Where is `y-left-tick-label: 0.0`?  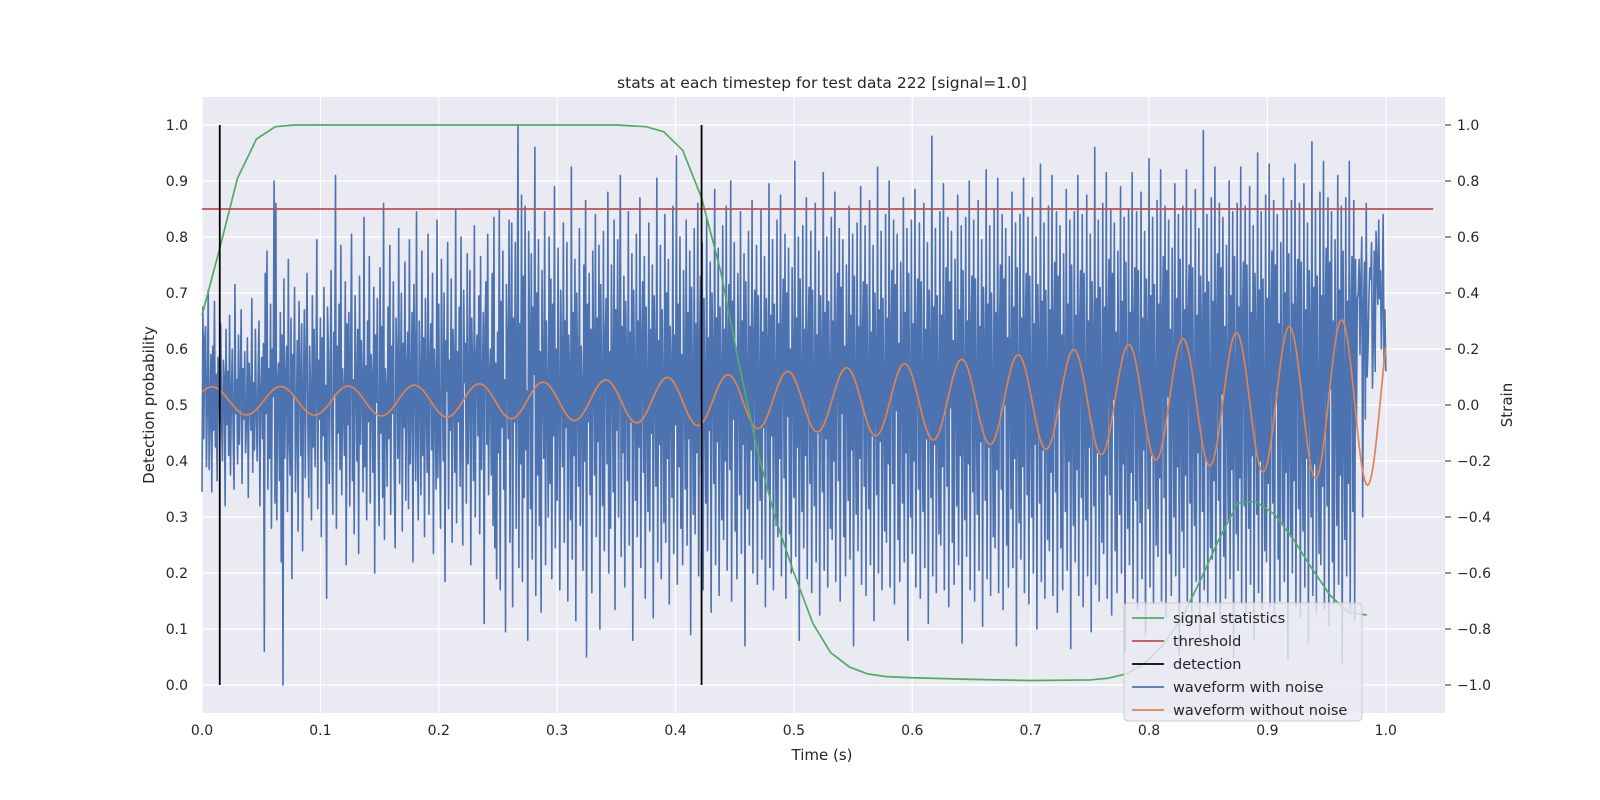 y-left-tick-label: 0.0 is located at coordinates (177, 686).